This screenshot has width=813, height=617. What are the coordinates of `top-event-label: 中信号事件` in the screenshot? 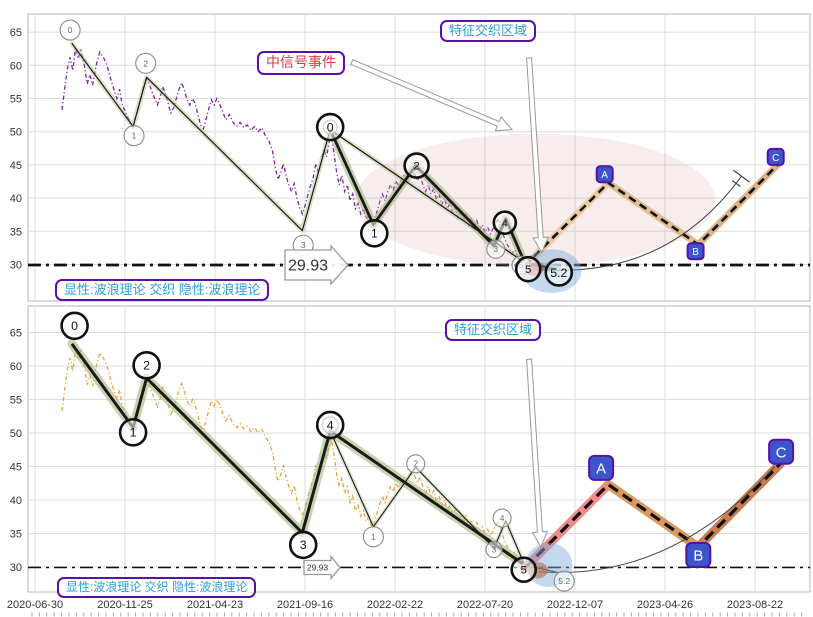 It's located at (301, 63).